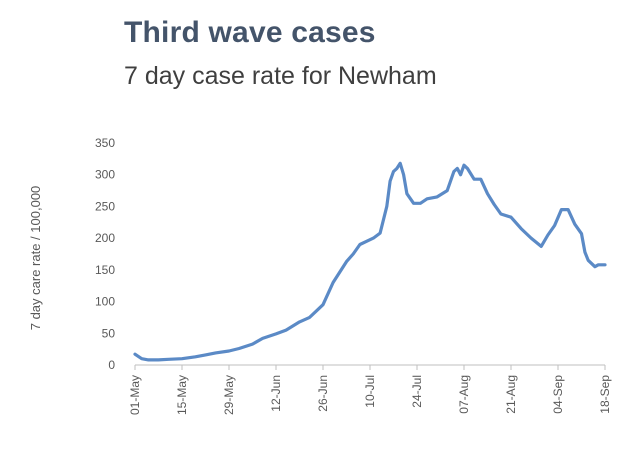 The width and height of the screenshot is (620, 454). What do you see at coordinates (558, 394) in the screenshot?
I see `x-tick-label: 04-Sep` at bounding box center [558, 394].